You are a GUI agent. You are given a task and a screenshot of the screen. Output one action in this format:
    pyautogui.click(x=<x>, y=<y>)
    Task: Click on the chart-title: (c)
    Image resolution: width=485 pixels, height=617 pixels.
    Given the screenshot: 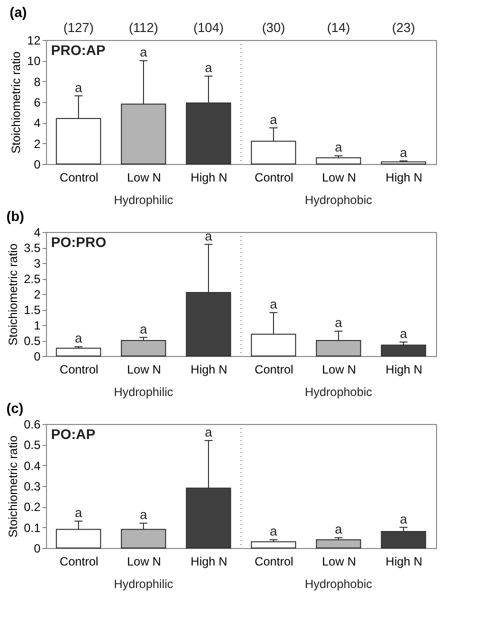 What is the action you would take?
    pyautogui.click(x=15, y=408)
    